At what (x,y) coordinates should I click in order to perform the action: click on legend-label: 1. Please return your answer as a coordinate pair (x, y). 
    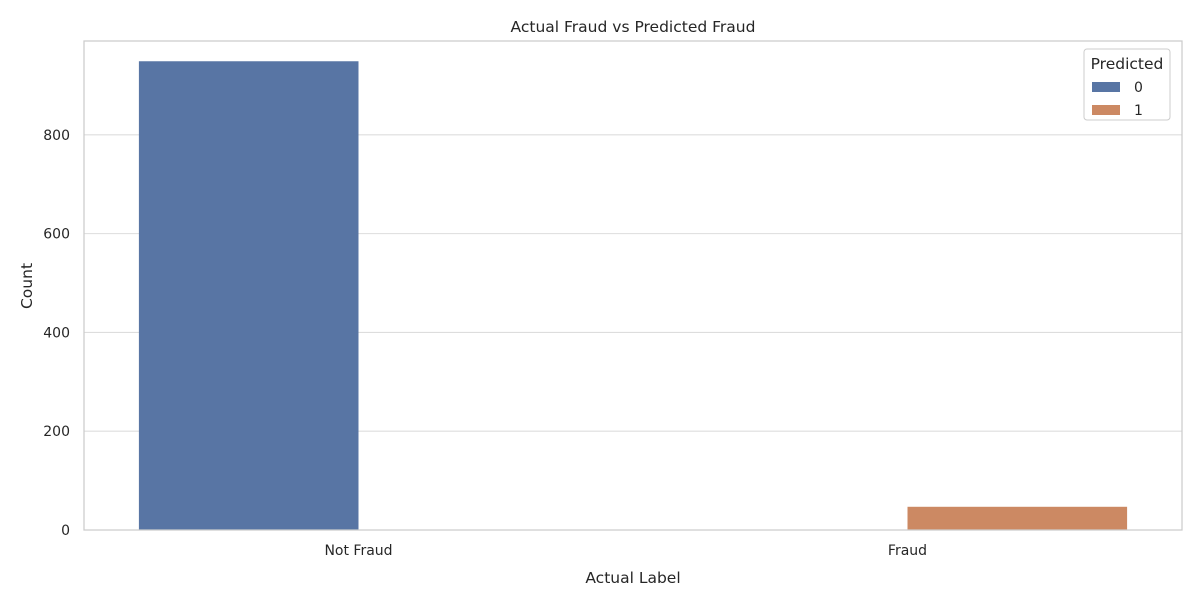
    Looking at the image, I should click on (1138, 111).